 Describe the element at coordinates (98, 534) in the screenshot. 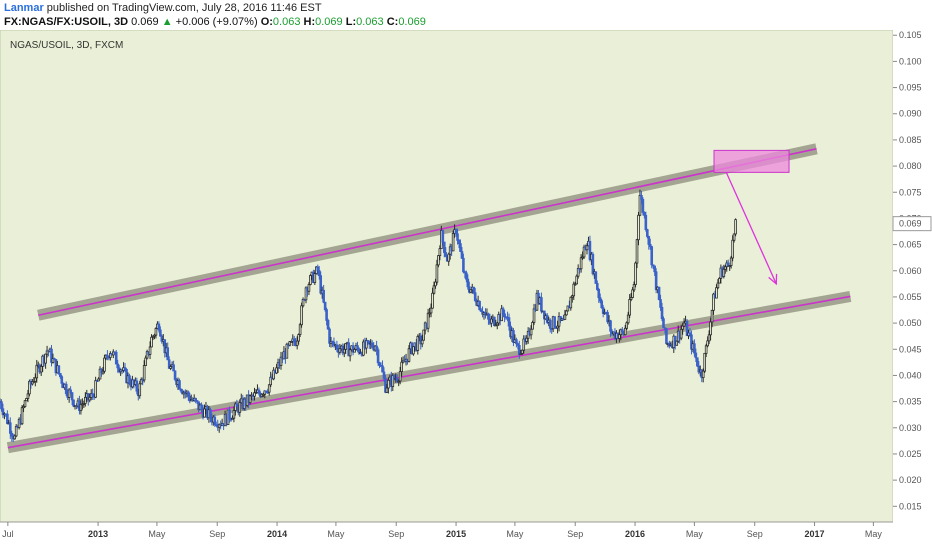

I see `x-tick-label: 2013` at that location.